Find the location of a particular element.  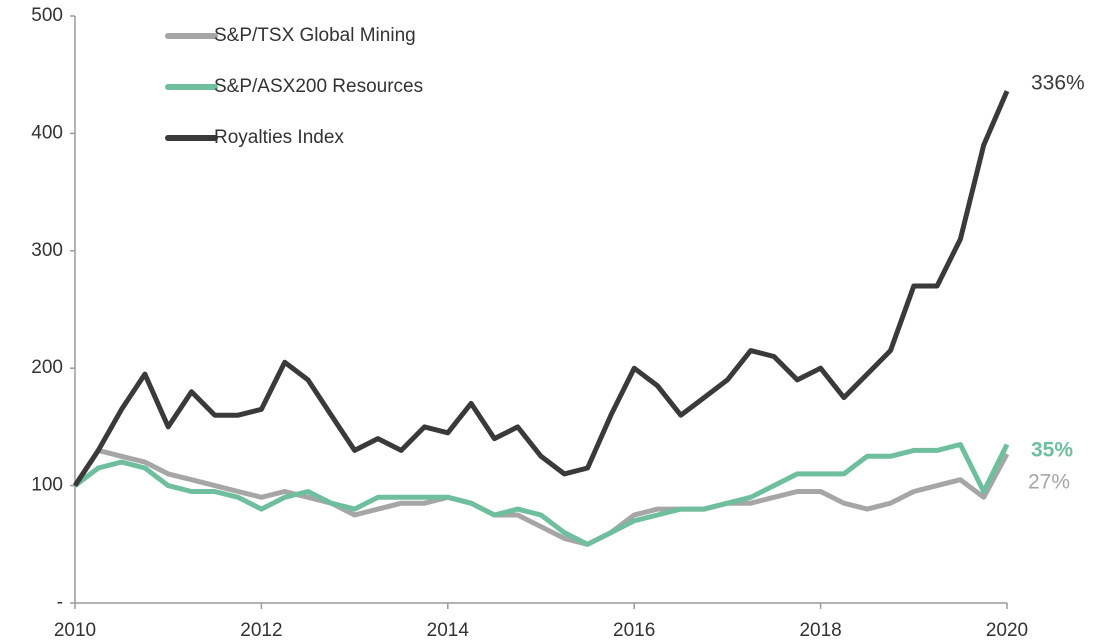

x-tick-label: 2018 is located at coordinates (820, 630).